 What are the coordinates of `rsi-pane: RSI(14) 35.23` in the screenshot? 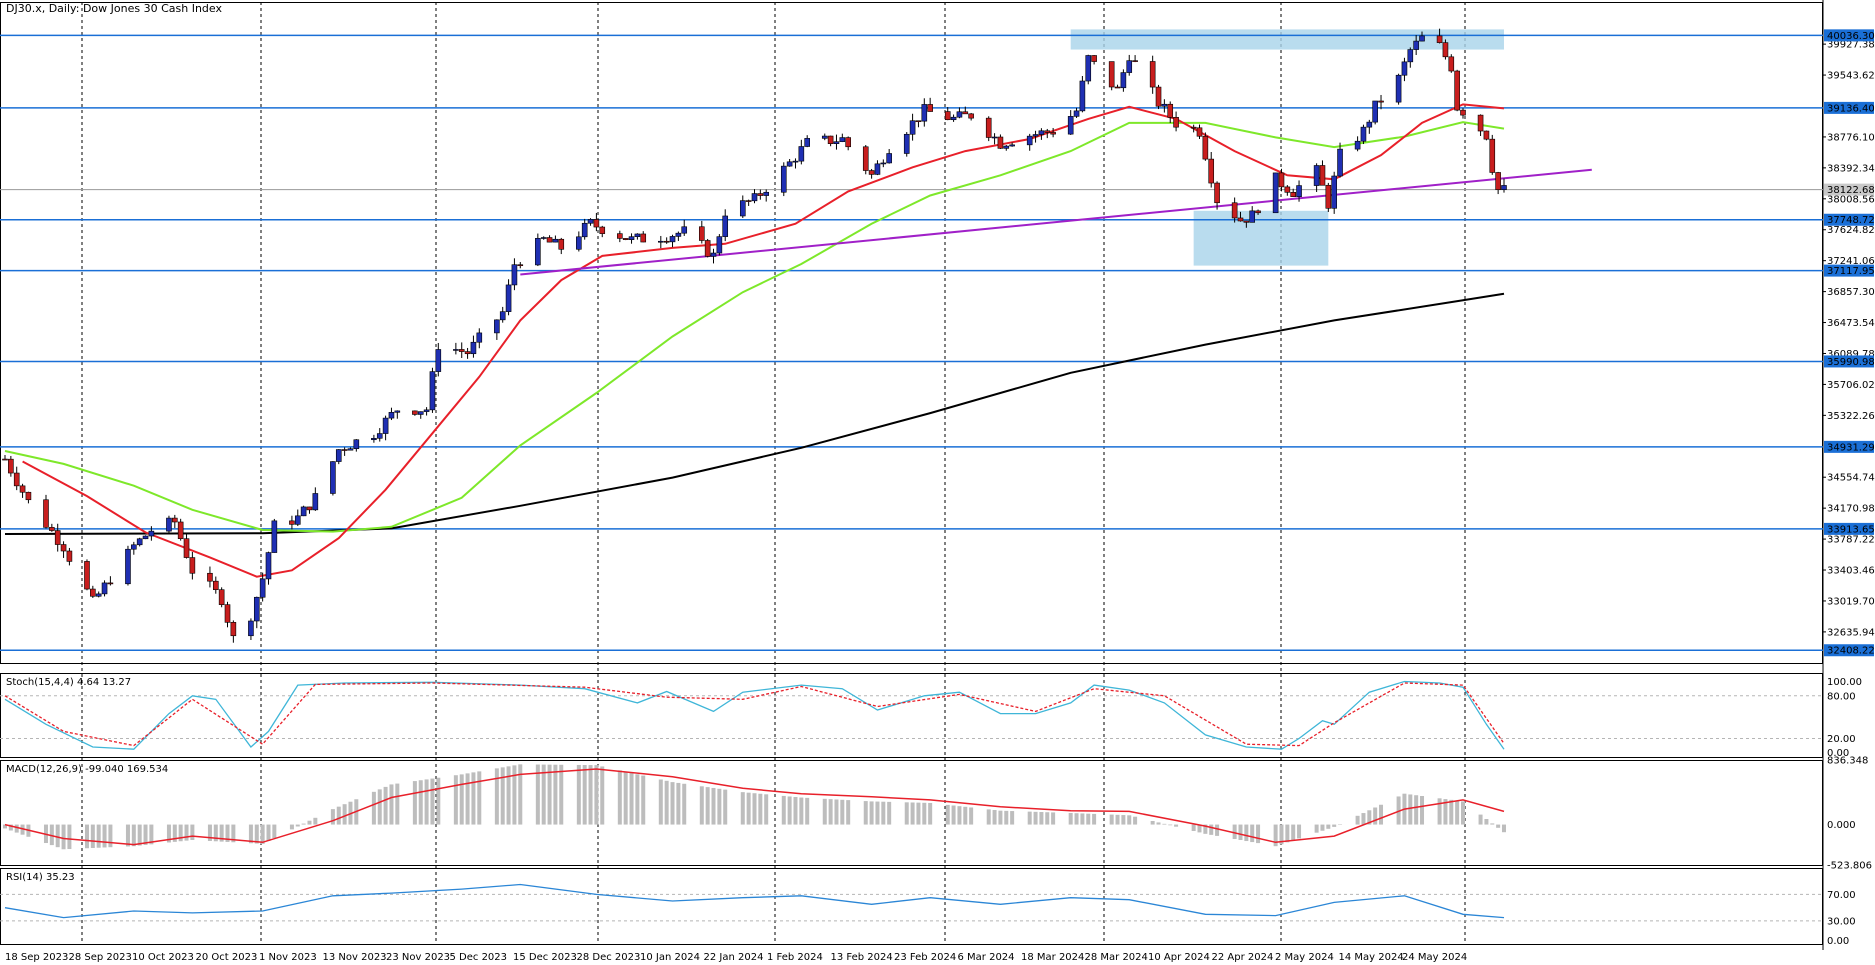 It's located at (911, 897).